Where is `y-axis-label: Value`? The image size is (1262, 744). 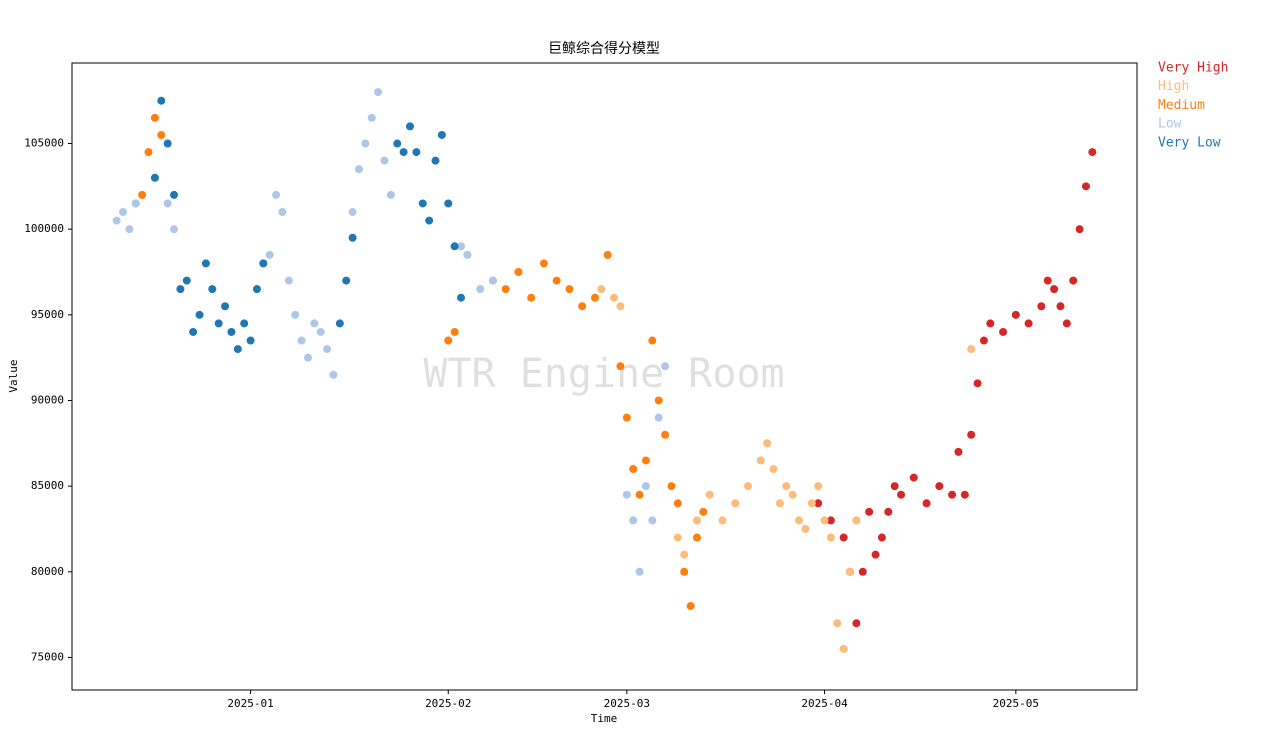
y-axis-label: Value is located at coordinates (13, 375).